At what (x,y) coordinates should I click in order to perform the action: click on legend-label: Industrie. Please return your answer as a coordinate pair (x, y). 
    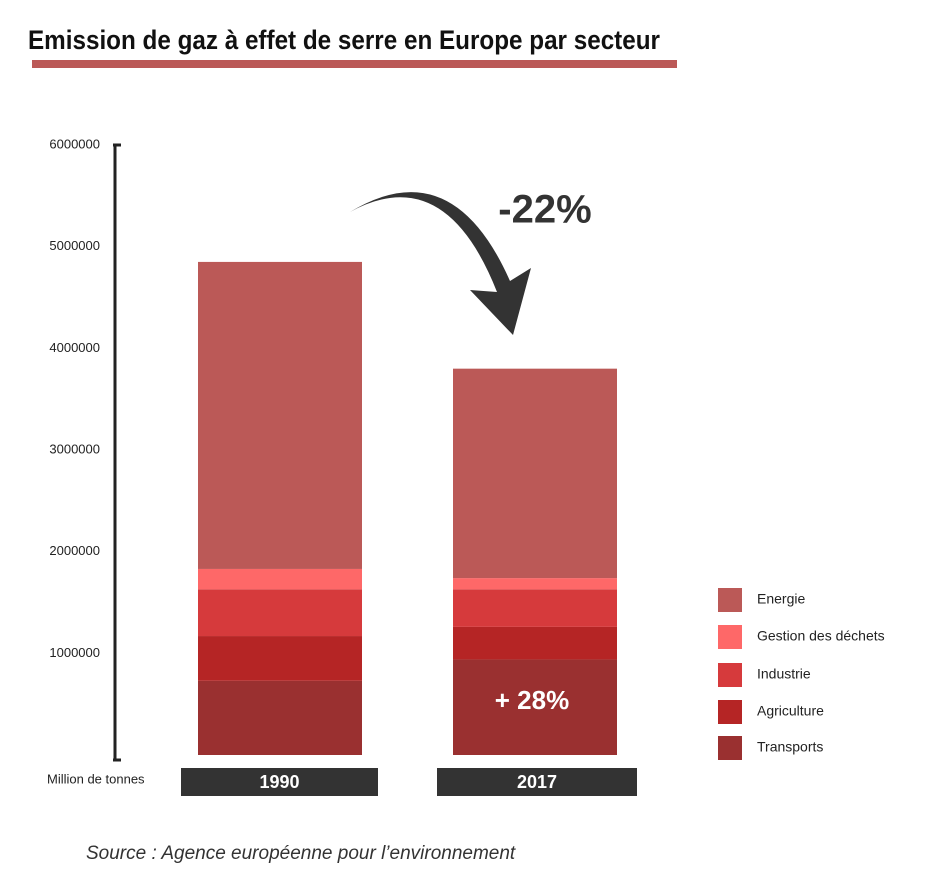
    Looking at the image, I should click on (784, 674).